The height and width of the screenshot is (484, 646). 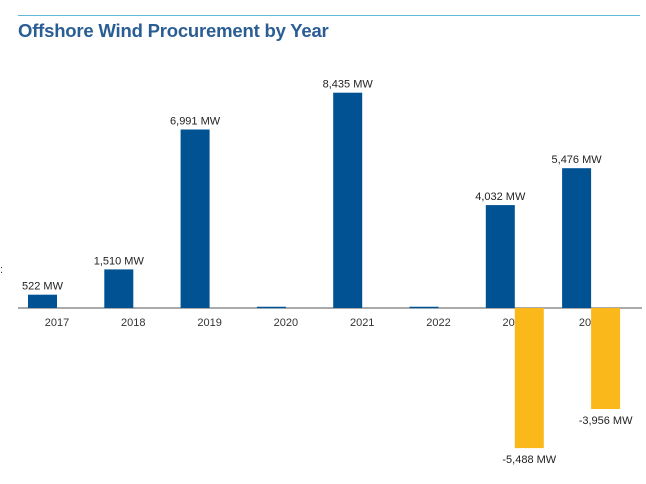 What do you see at coordinates (362, 323) in the screenshot?
I see `x-tick-label: 2021` at bounding box center [362, 323].